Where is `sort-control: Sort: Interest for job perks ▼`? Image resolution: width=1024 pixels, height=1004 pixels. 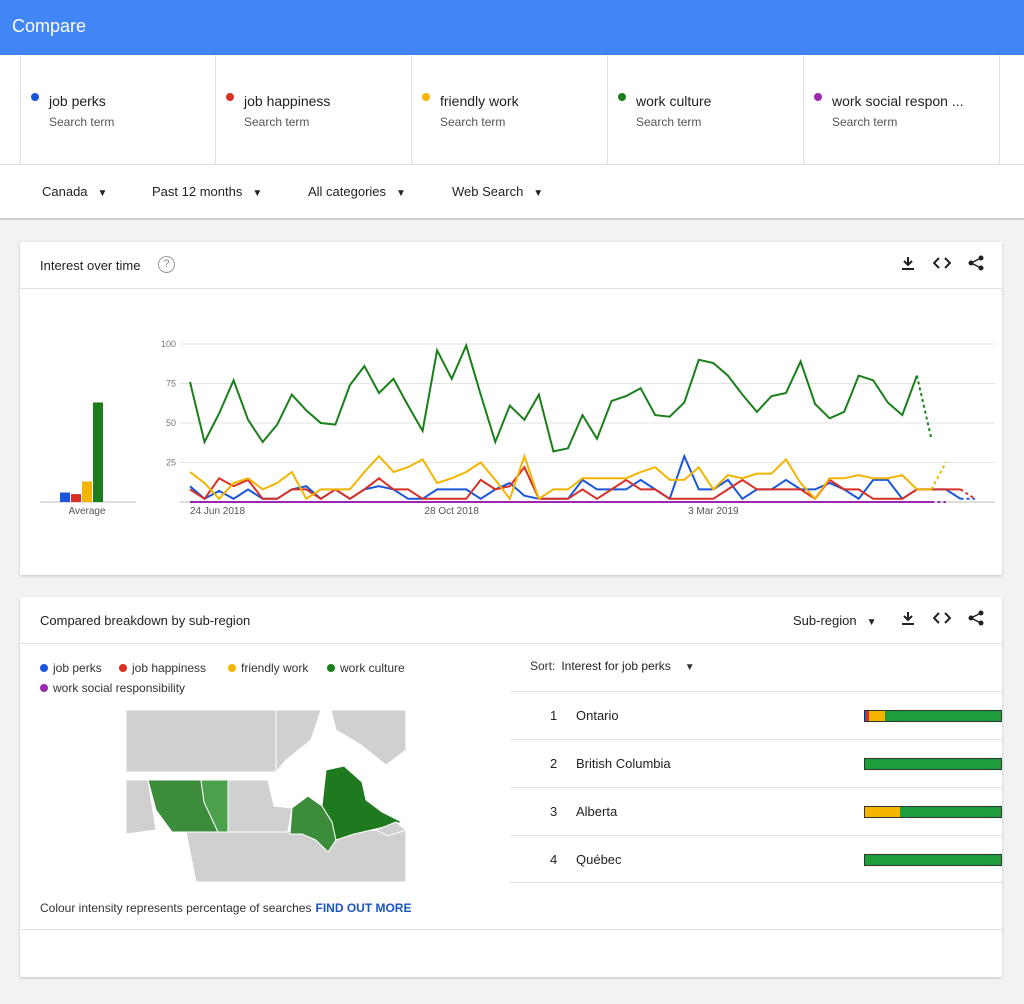 sort-control: Sort: Interest for job perks ▼ is located at coordinates (612, 666).